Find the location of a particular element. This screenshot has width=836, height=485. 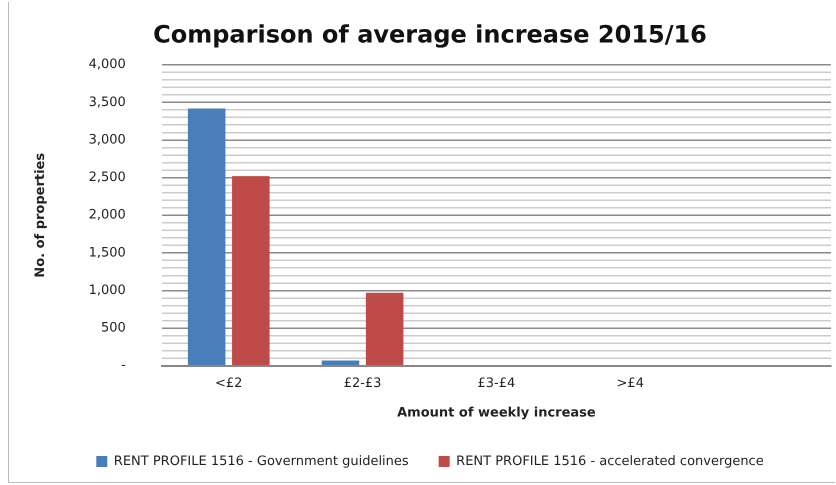

y-tick-label: 1,000 is located at coordinates (107, 290).